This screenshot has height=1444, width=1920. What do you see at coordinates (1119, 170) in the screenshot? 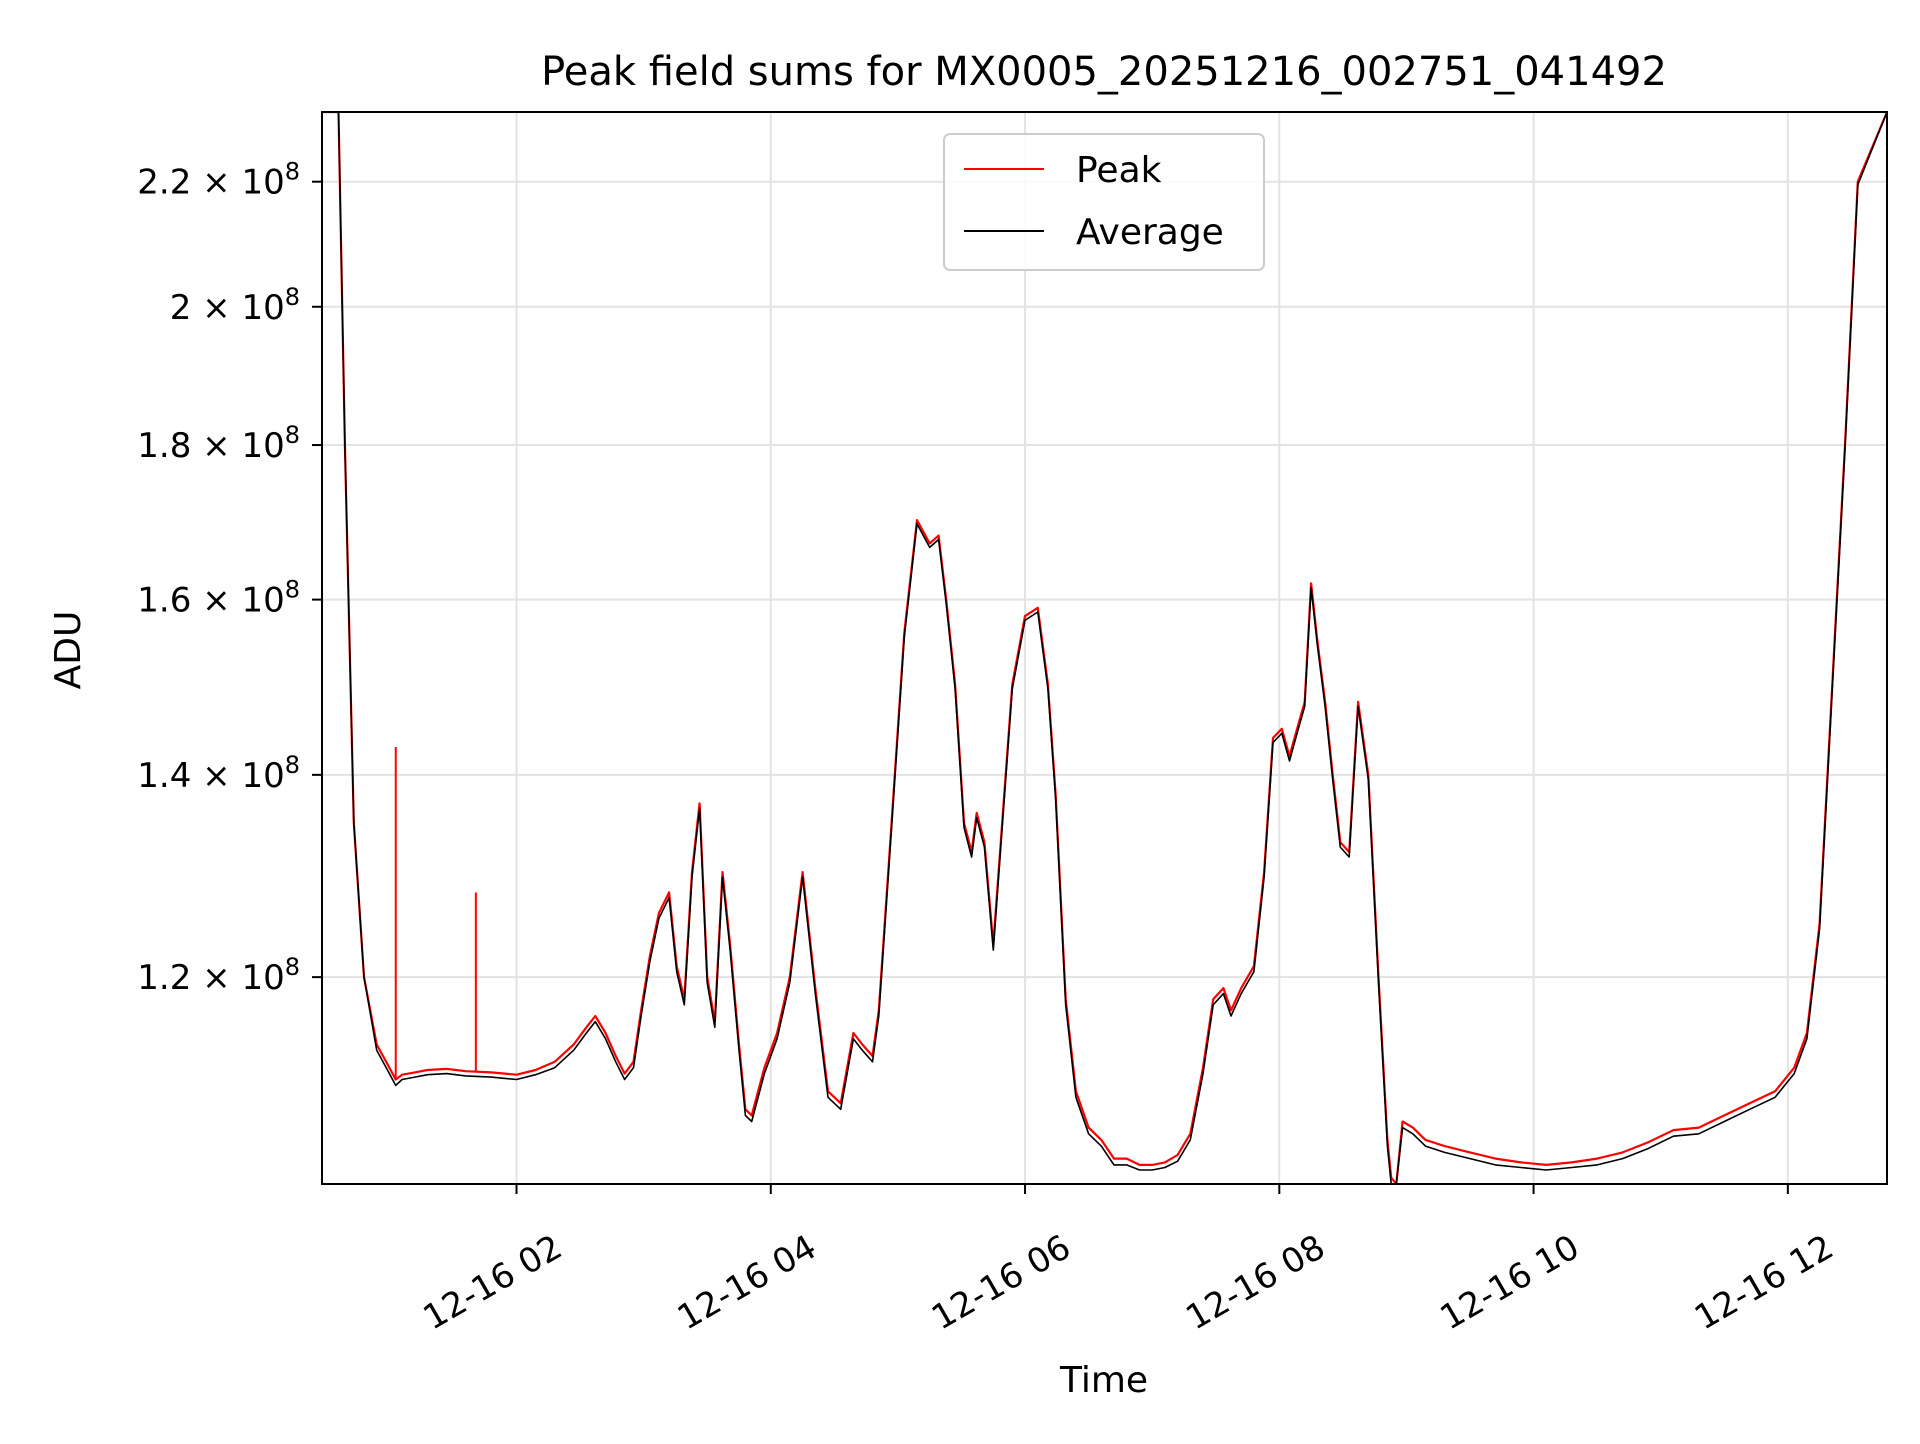
I see `legend-label-peak: Peak` at bounding box center [1119, 170].